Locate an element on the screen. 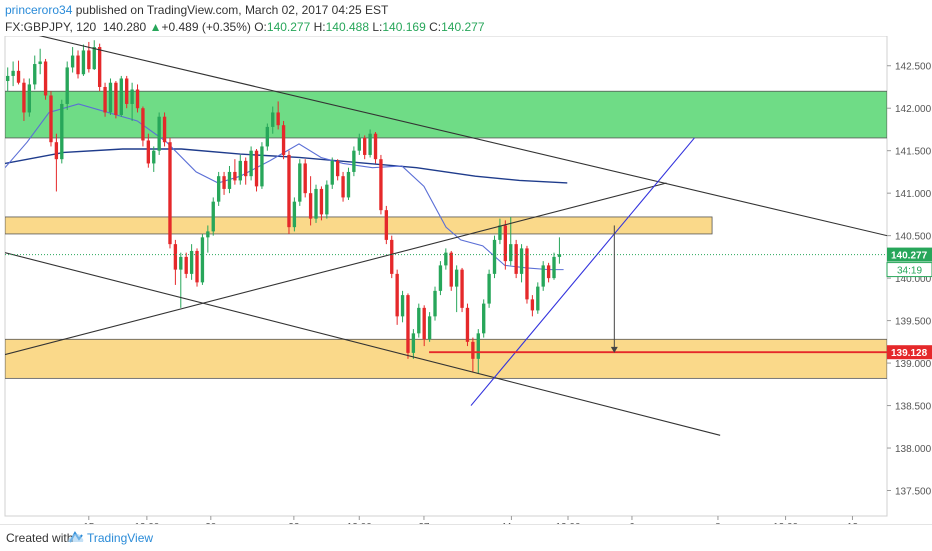  zone-support is located at coordinates (446, 358).